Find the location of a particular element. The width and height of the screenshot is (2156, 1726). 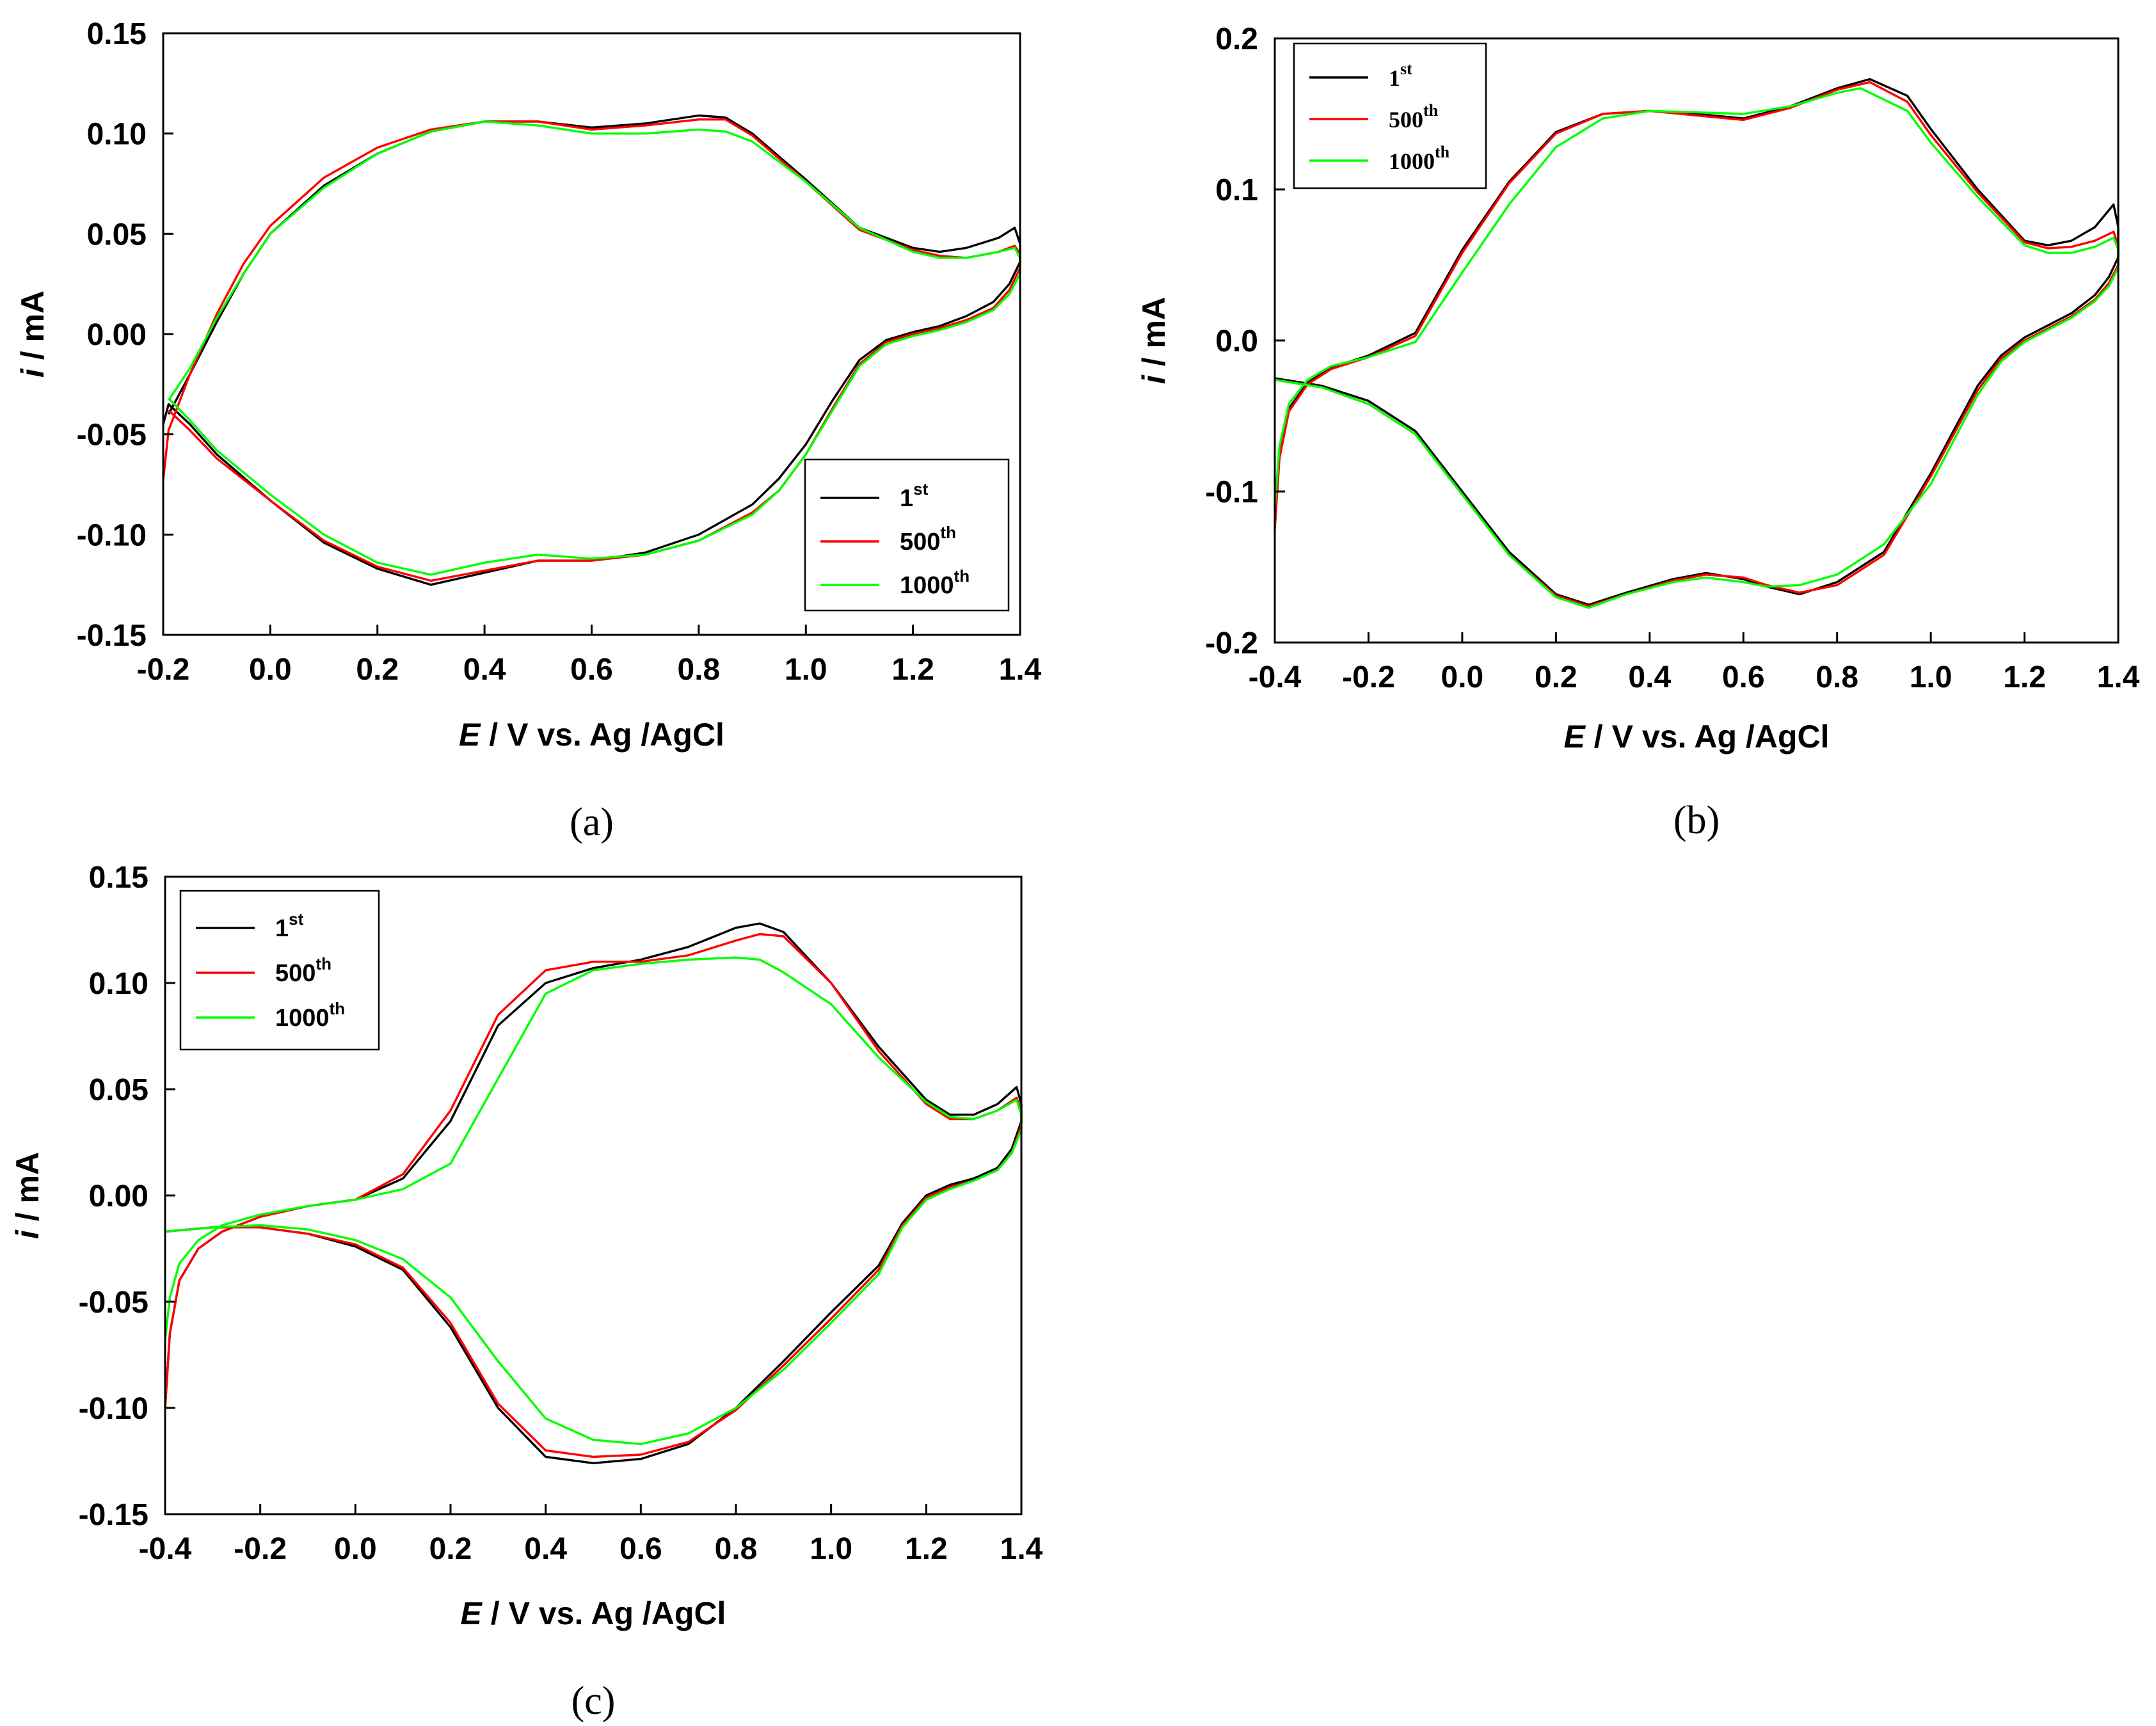

series-line-1000th is located at coordinates (593, 1201).